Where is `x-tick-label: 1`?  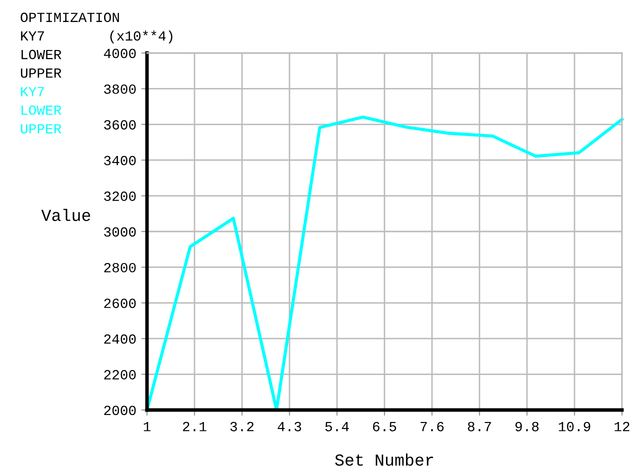
x-tick-label: 1 is located at coordinates (147, 427).